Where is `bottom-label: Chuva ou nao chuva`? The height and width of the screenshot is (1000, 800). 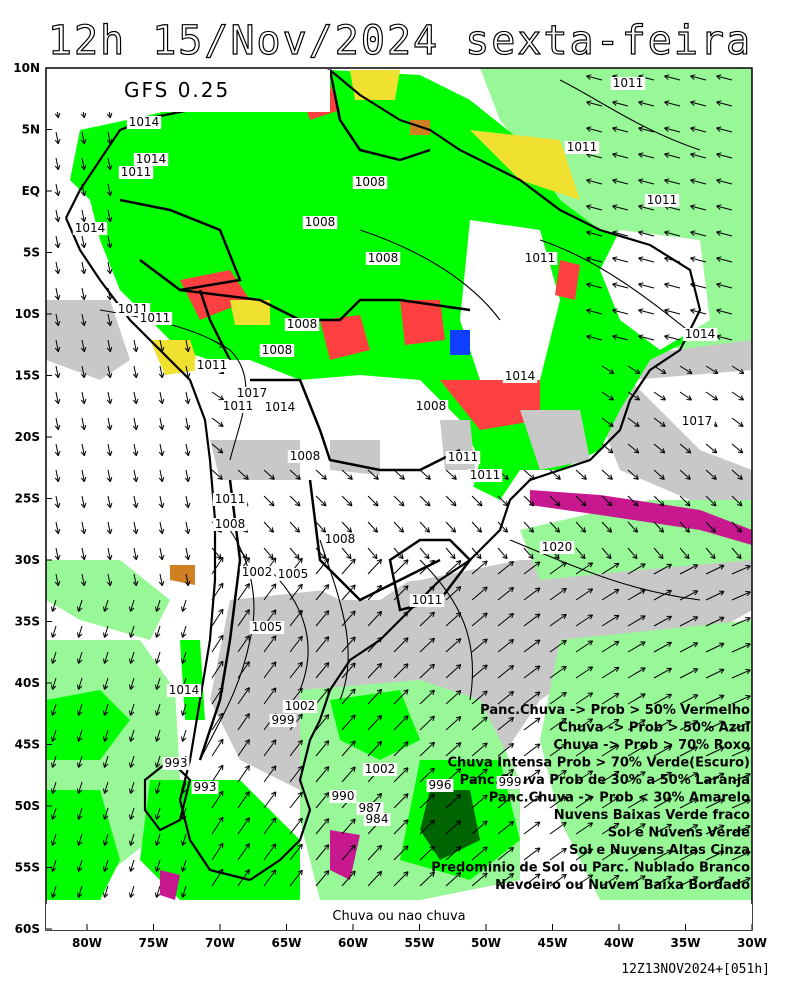 bottom-label: Chuva ou nao chuva is located at coordinates (399, 916).